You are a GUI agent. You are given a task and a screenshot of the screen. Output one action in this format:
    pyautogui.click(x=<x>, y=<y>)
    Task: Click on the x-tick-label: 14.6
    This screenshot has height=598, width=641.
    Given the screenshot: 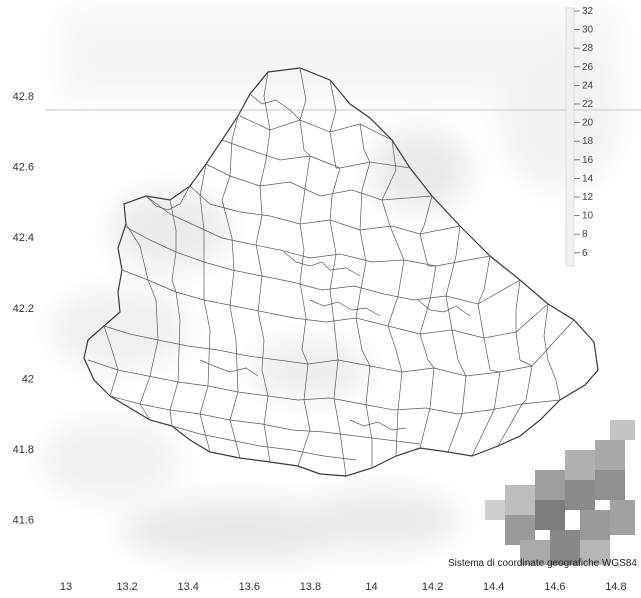 What is the action you would take?
    pyautogui.click(x=554, y=587)
    